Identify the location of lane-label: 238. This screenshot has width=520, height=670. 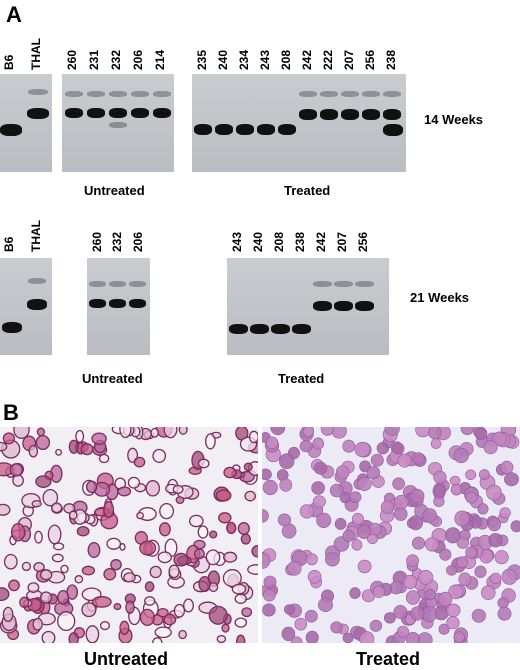
(300, 241).